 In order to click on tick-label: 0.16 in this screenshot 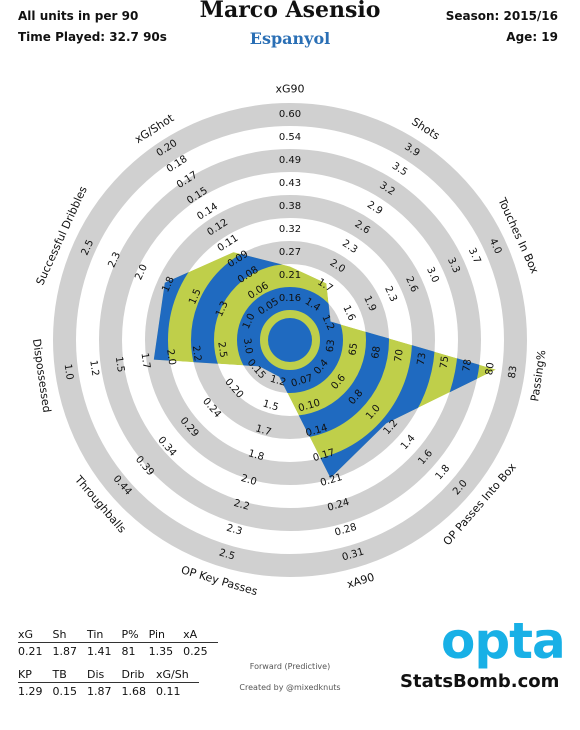, I will do `click(290, 298)`.